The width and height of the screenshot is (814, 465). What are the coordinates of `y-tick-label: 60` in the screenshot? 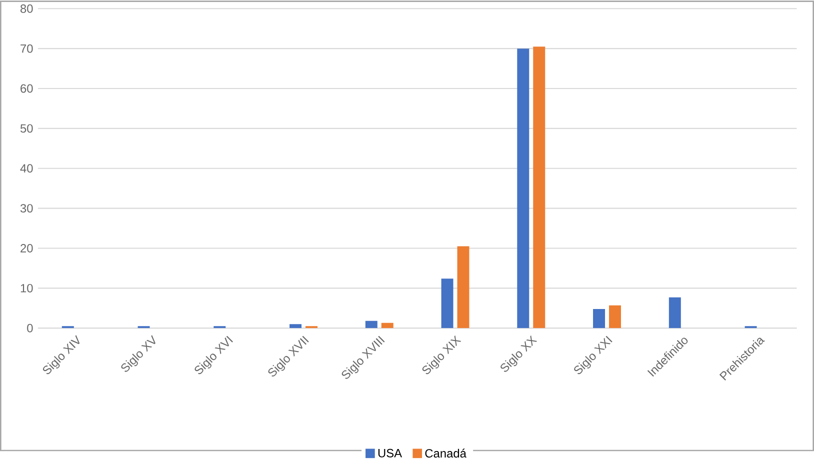 It's located at (26, 88).